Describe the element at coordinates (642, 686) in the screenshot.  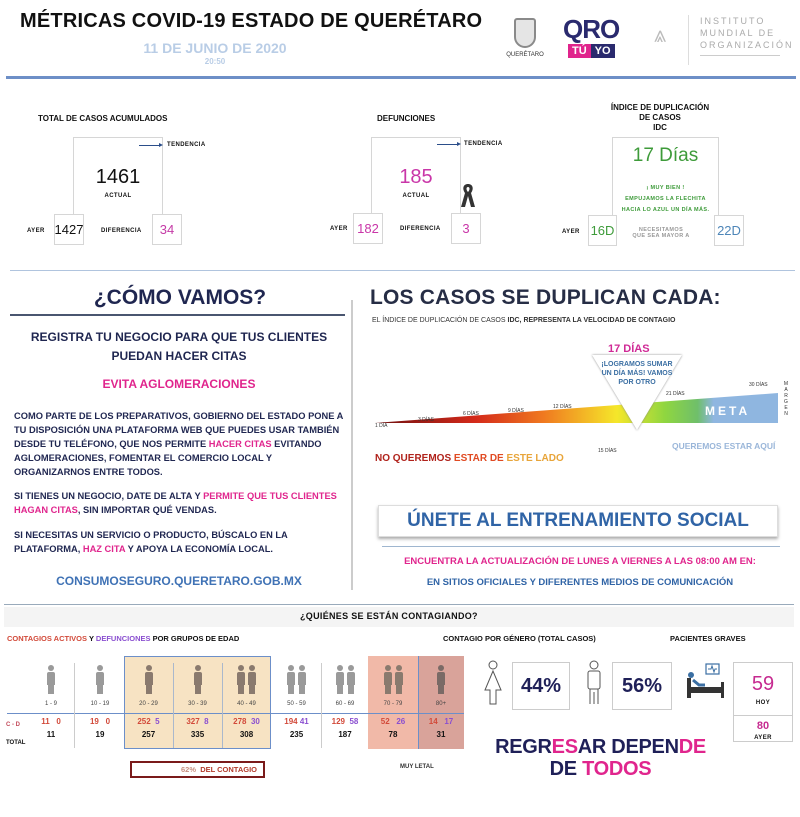
I see `male-percentage: 56%` at that location.